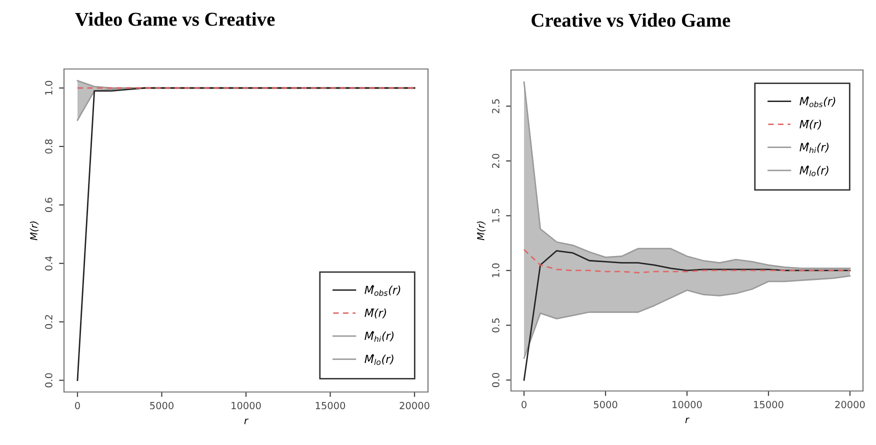 The image size is (876, 445). I want to click on y-tick-label: 2.0, so click(496, 161).